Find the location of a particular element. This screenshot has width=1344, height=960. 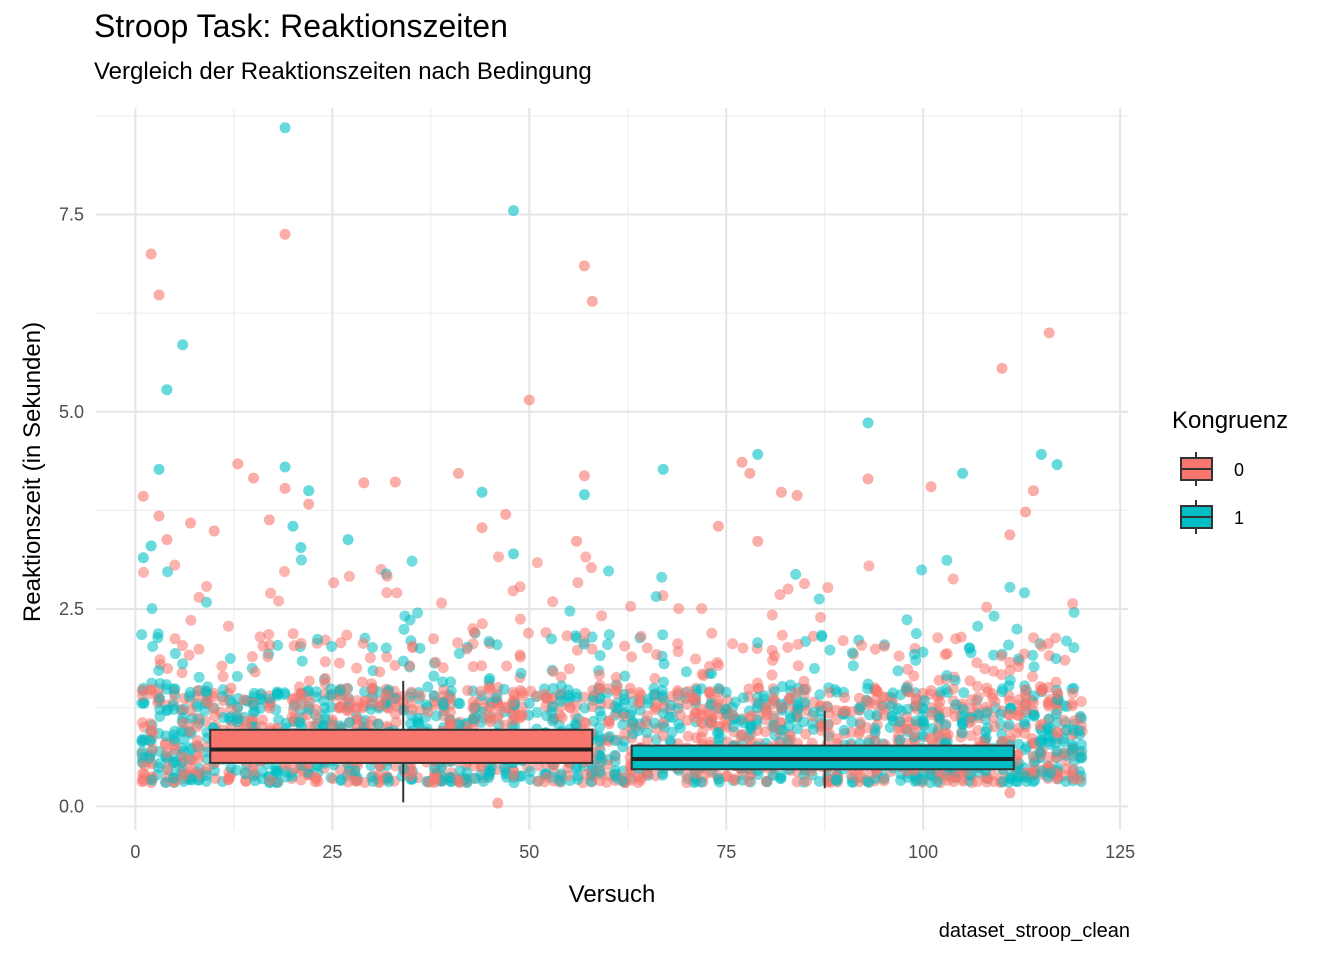

boxplots is located at coordinates (612, 741).